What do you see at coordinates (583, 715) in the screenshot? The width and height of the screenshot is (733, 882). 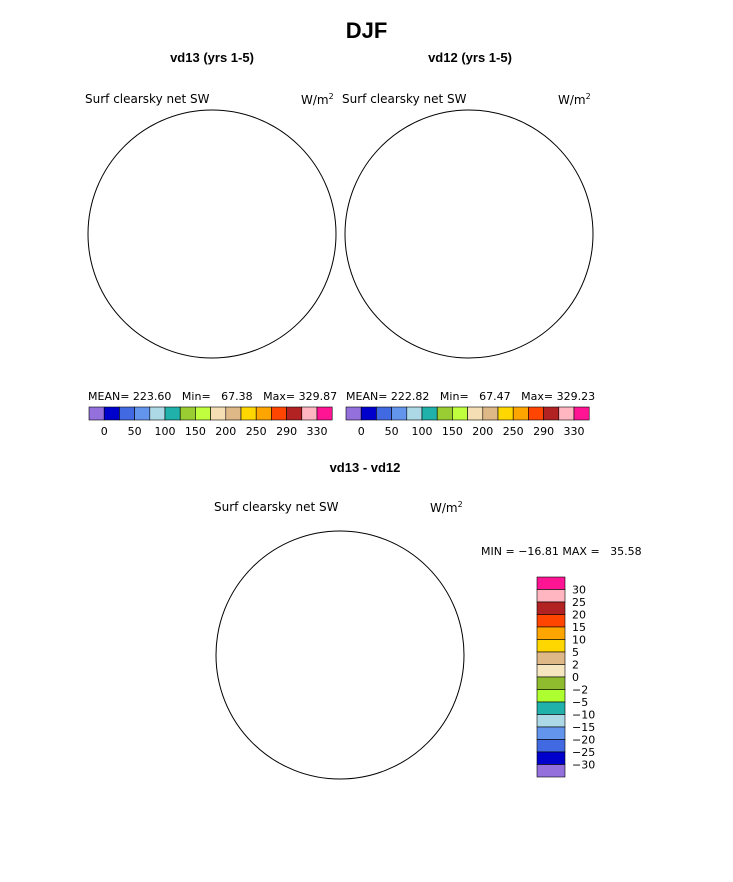 I see `diff-colorbar-tick-label: −10` at bounding box center [583, 715].